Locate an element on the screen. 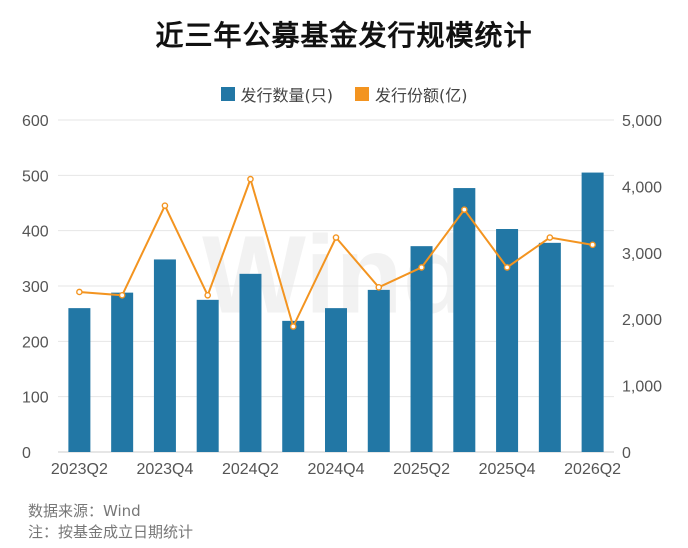 This screenshot has height=548, width=688. line-point-2025Q2 is located at coordinates (421, 267).